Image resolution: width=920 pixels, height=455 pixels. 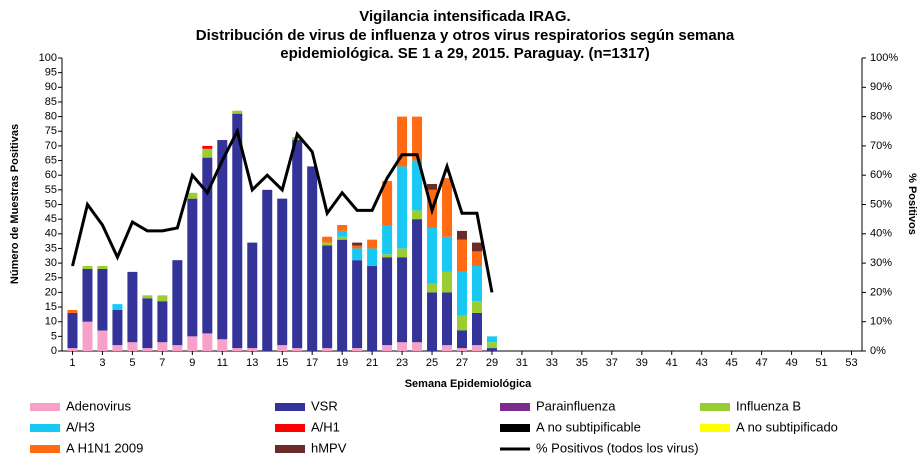 I want to click on y-axis-label: Número de Muestras Positivas, so click(x=15, y=204).